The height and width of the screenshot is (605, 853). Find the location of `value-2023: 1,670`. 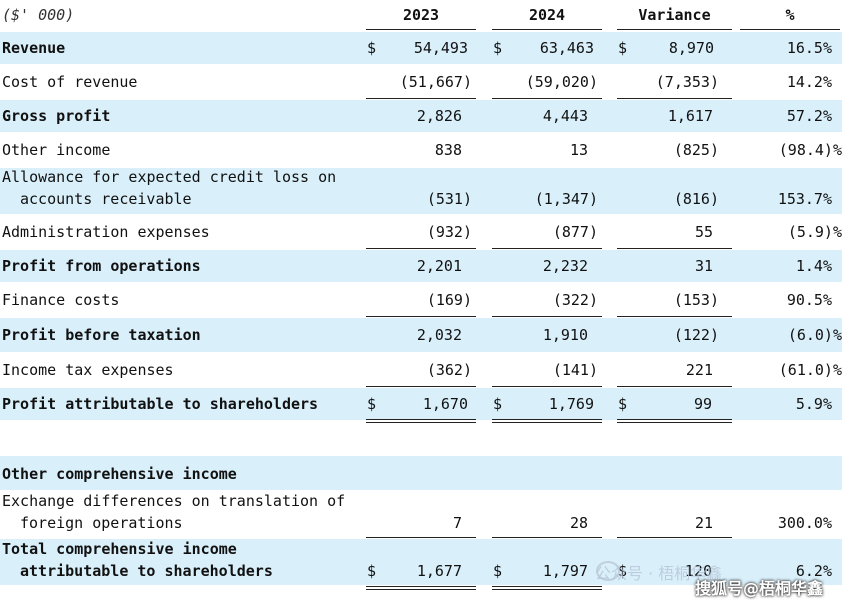

value-2023: 1,670 is located at coordinates (445, 404).